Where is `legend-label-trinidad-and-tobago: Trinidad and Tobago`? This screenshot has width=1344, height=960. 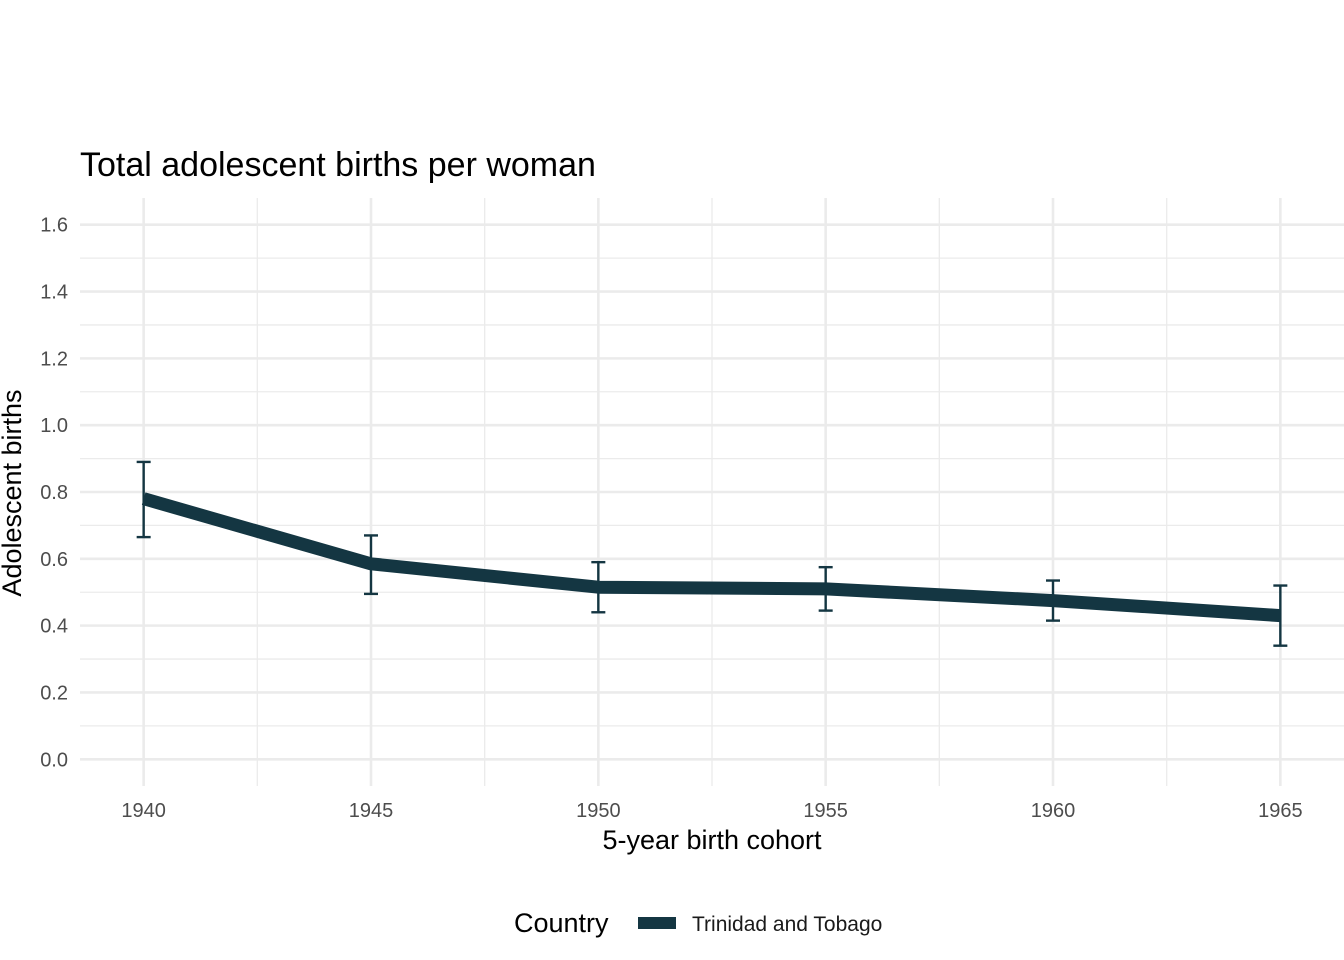 legend-label-trinidad-and-tobago: Trinidad and Tobago is located at coordinates (787, 924).